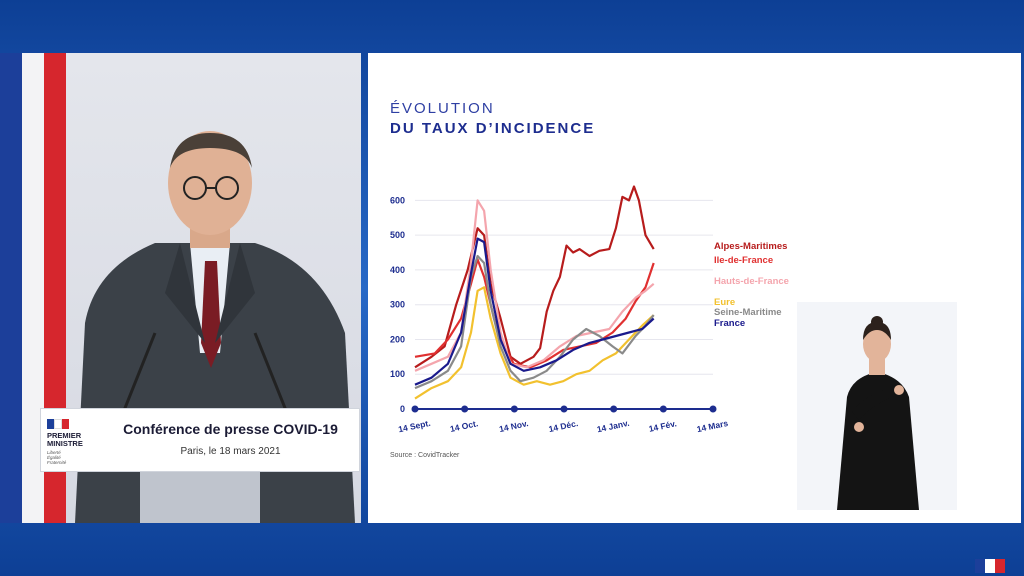  I want to click on x-tick-label: 14 Oct., so click(464, 426).